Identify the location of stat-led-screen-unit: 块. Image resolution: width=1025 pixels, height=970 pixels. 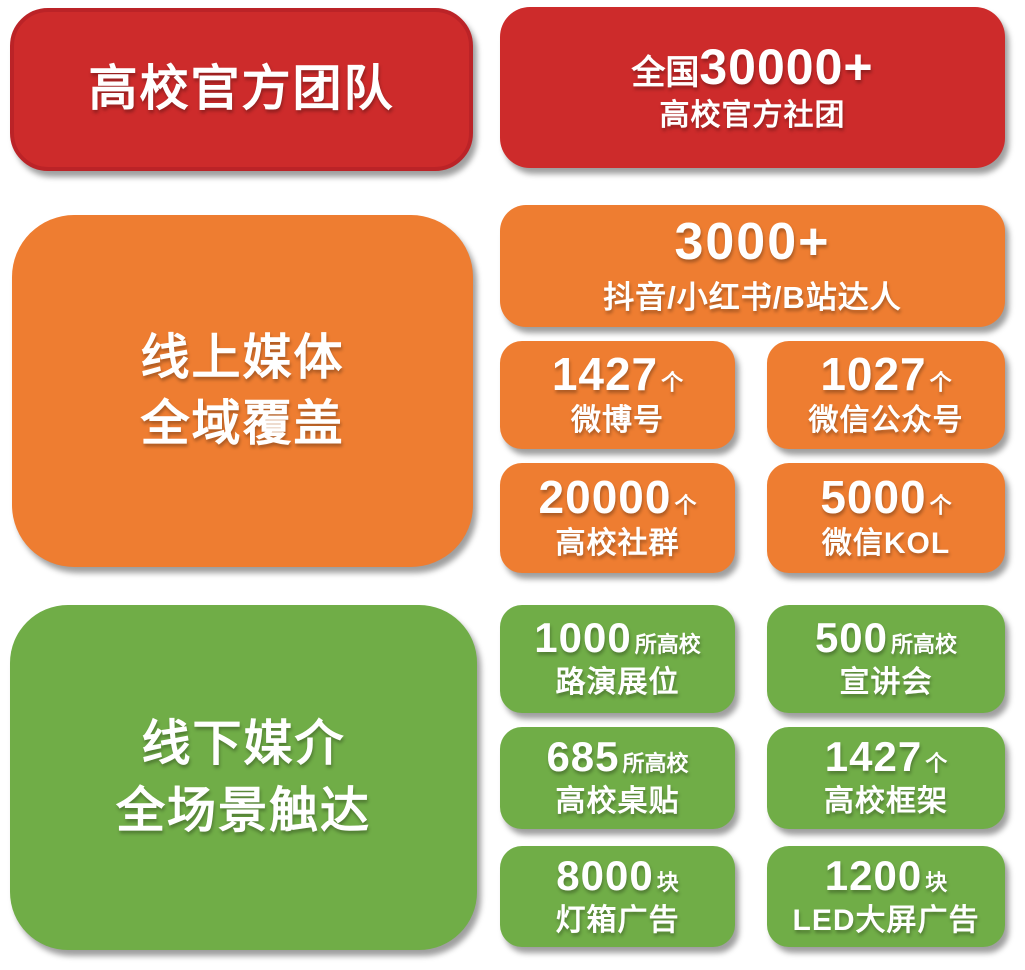
(936, 882).